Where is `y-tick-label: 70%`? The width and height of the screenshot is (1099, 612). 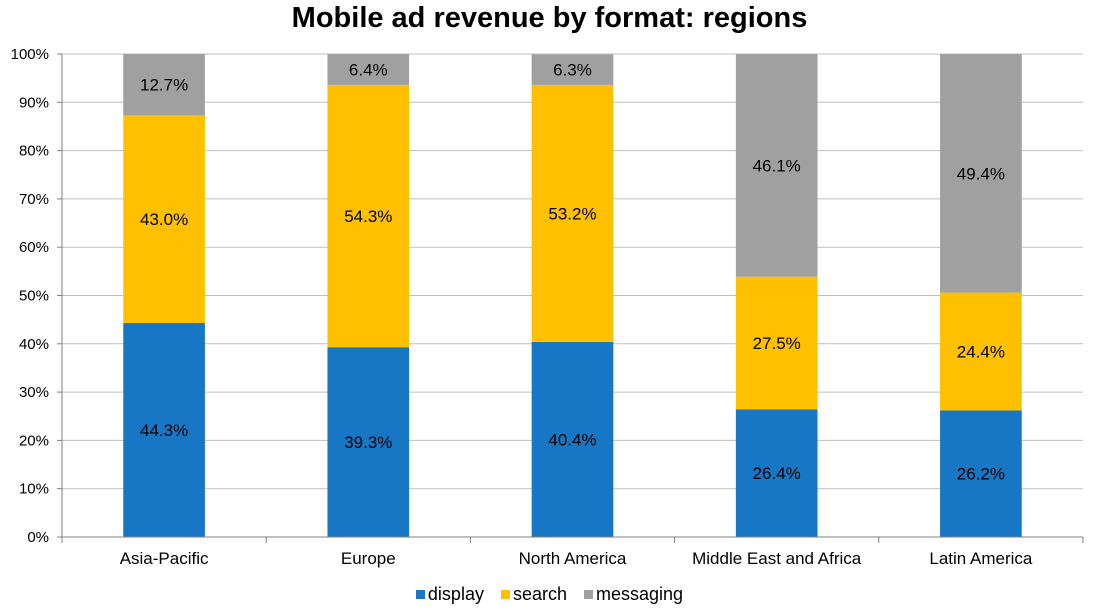
y-tick-label: 70% is located at coordinates (34, 199).